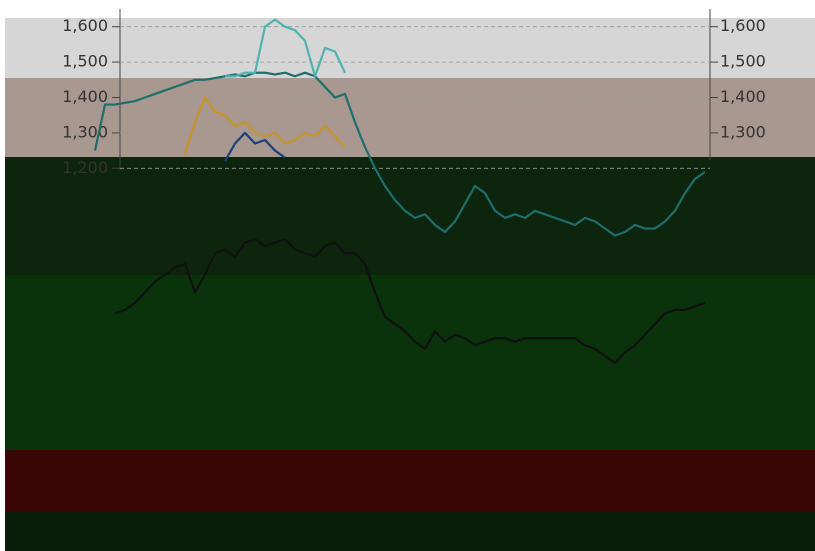 The image size is (815, 551). What do you see at coordinates (85, 167) in the screenshot?
I see `y-tick-label: 1,200` at bounding box center [85, 167].